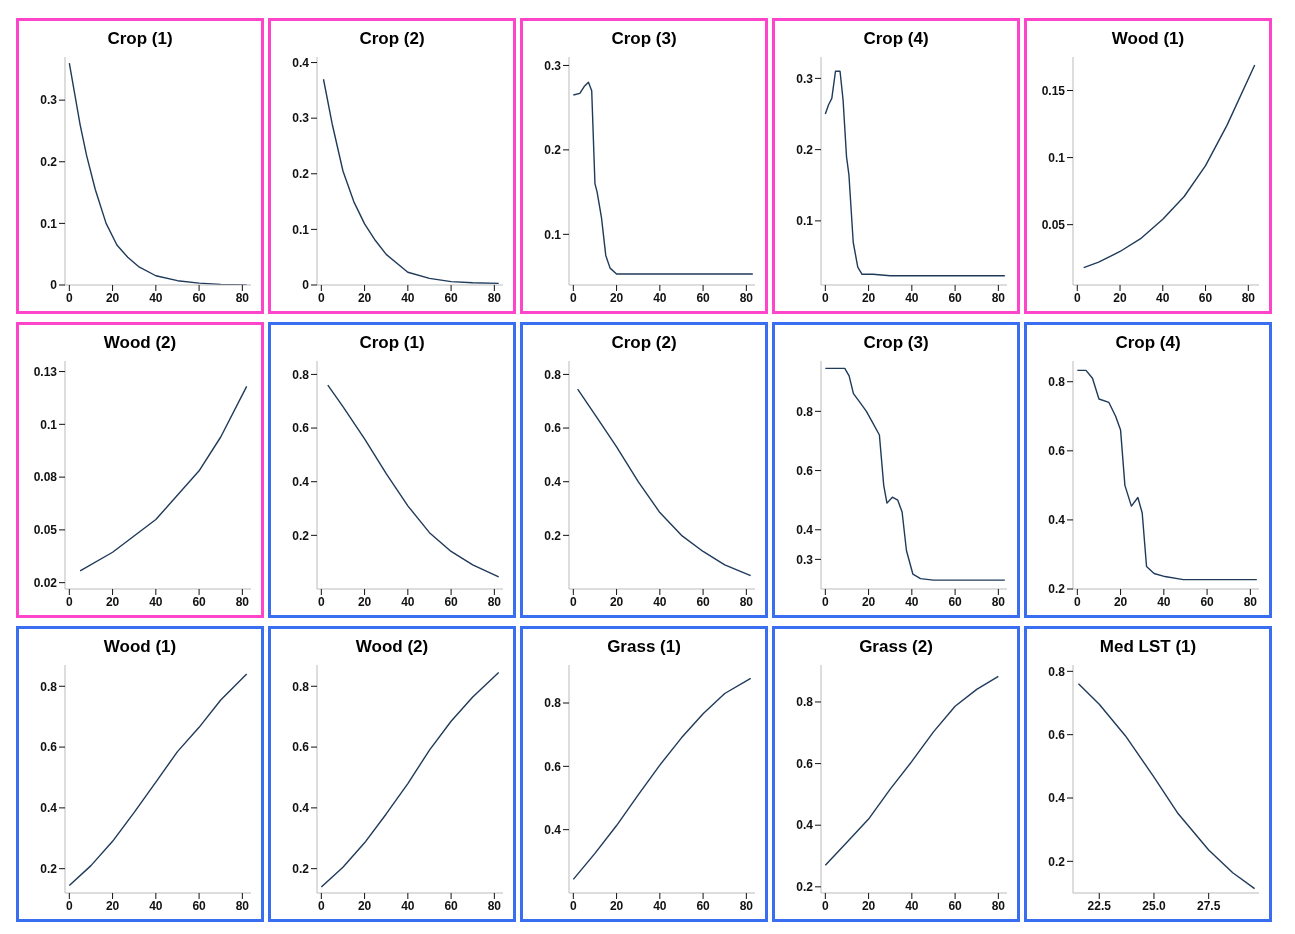 Image resolution: width=1295 pixels, height=934 pixels. Describe the element at coordinates (45, 530) in the screenshot. I see `y-tick-label: 0.05` at that location.